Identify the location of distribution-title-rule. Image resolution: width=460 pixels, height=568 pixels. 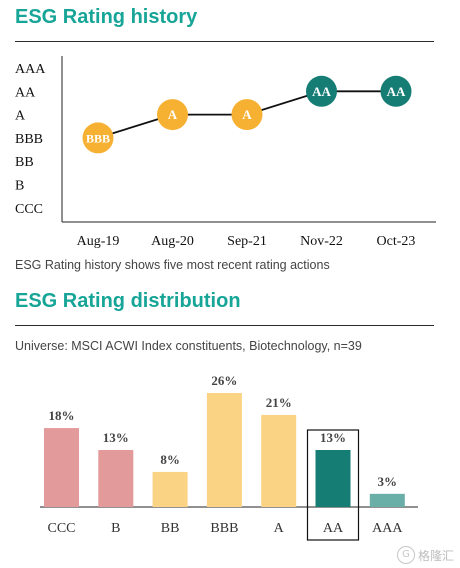
(224, 325).